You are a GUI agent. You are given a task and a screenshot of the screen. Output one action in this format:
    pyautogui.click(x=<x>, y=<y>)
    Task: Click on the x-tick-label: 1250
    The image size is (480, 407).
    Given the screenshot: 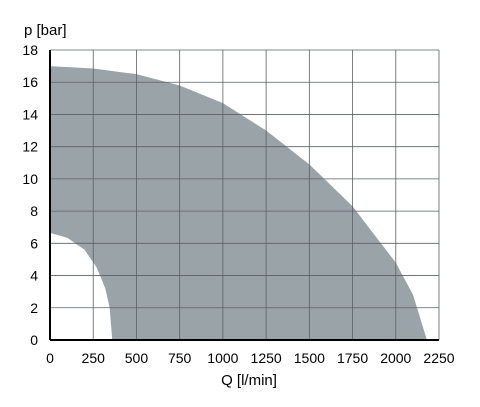 What is the action you would take?
    pyautogui.click(x=266, y=358)
    